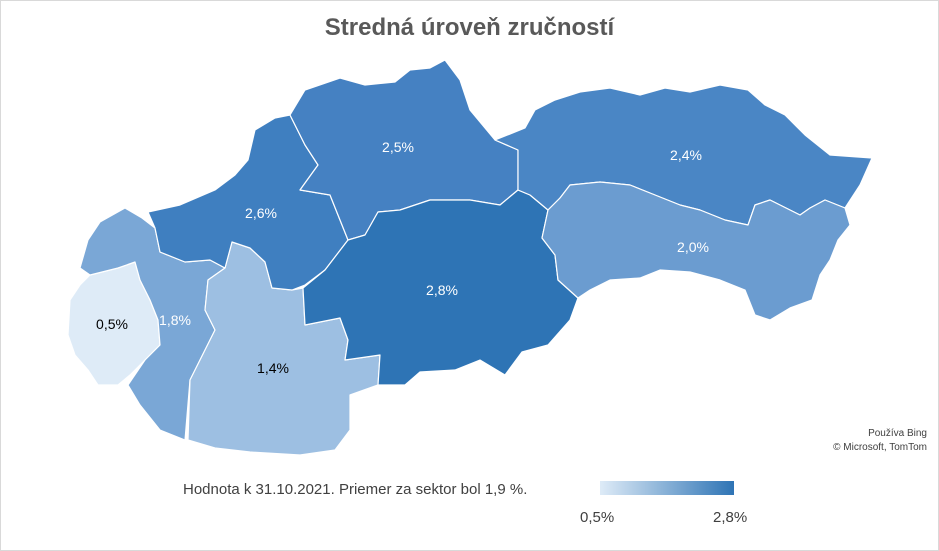 The width and height of the screenshot is (939, 551). I want to click on legend-min-label: 0,5%, so click(597, 517).